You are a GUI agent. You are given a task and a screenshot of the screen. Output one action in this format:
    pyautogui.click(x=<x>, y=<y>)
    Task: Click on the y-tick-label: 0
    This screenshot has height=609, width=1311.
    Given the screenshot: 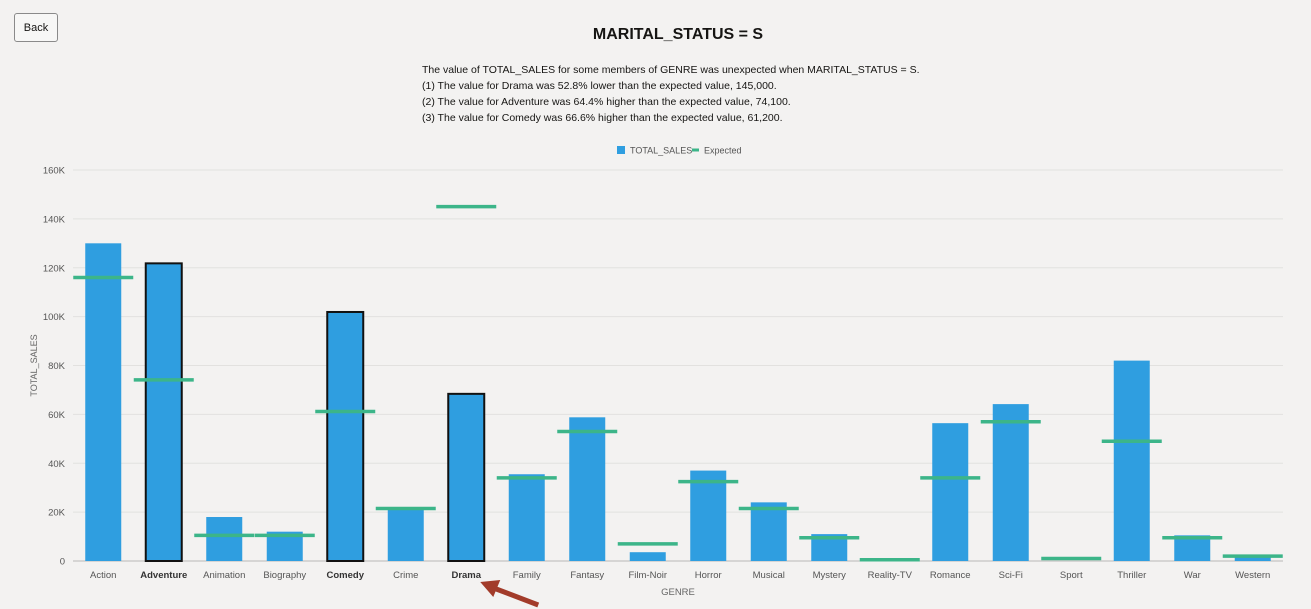 What is the action you would take?
    pyautogui.click(x=62, y=562)
    